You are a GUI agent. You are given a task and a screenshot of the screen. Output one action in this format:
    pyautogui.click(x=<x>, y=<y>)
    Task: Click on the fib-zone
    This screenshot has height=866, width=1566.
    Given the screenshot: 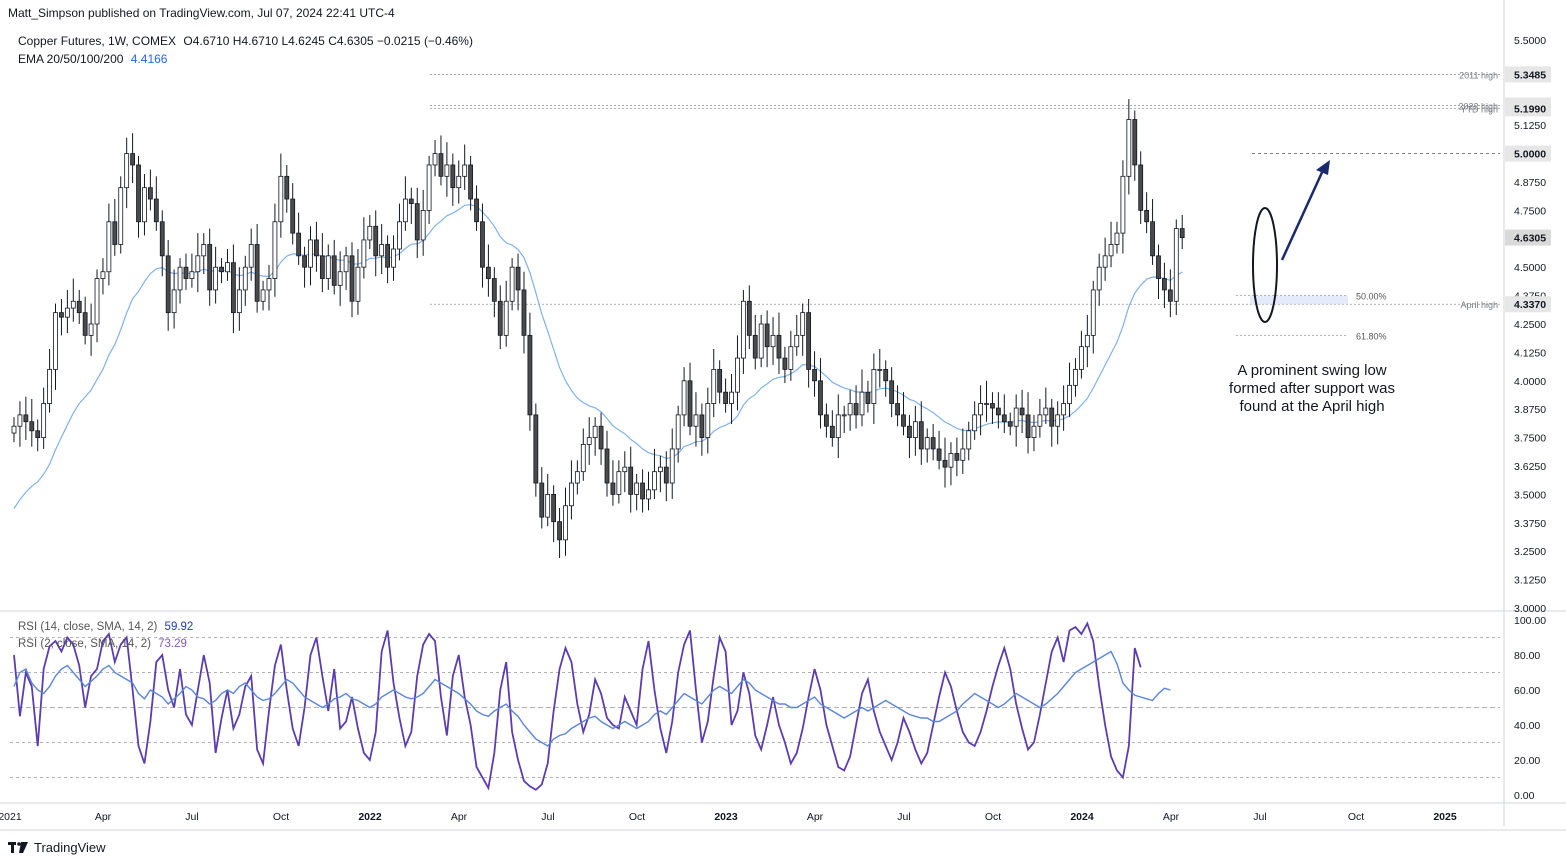 What is the action you would take?
    pyautogui.click(x=1299, y=300)
    